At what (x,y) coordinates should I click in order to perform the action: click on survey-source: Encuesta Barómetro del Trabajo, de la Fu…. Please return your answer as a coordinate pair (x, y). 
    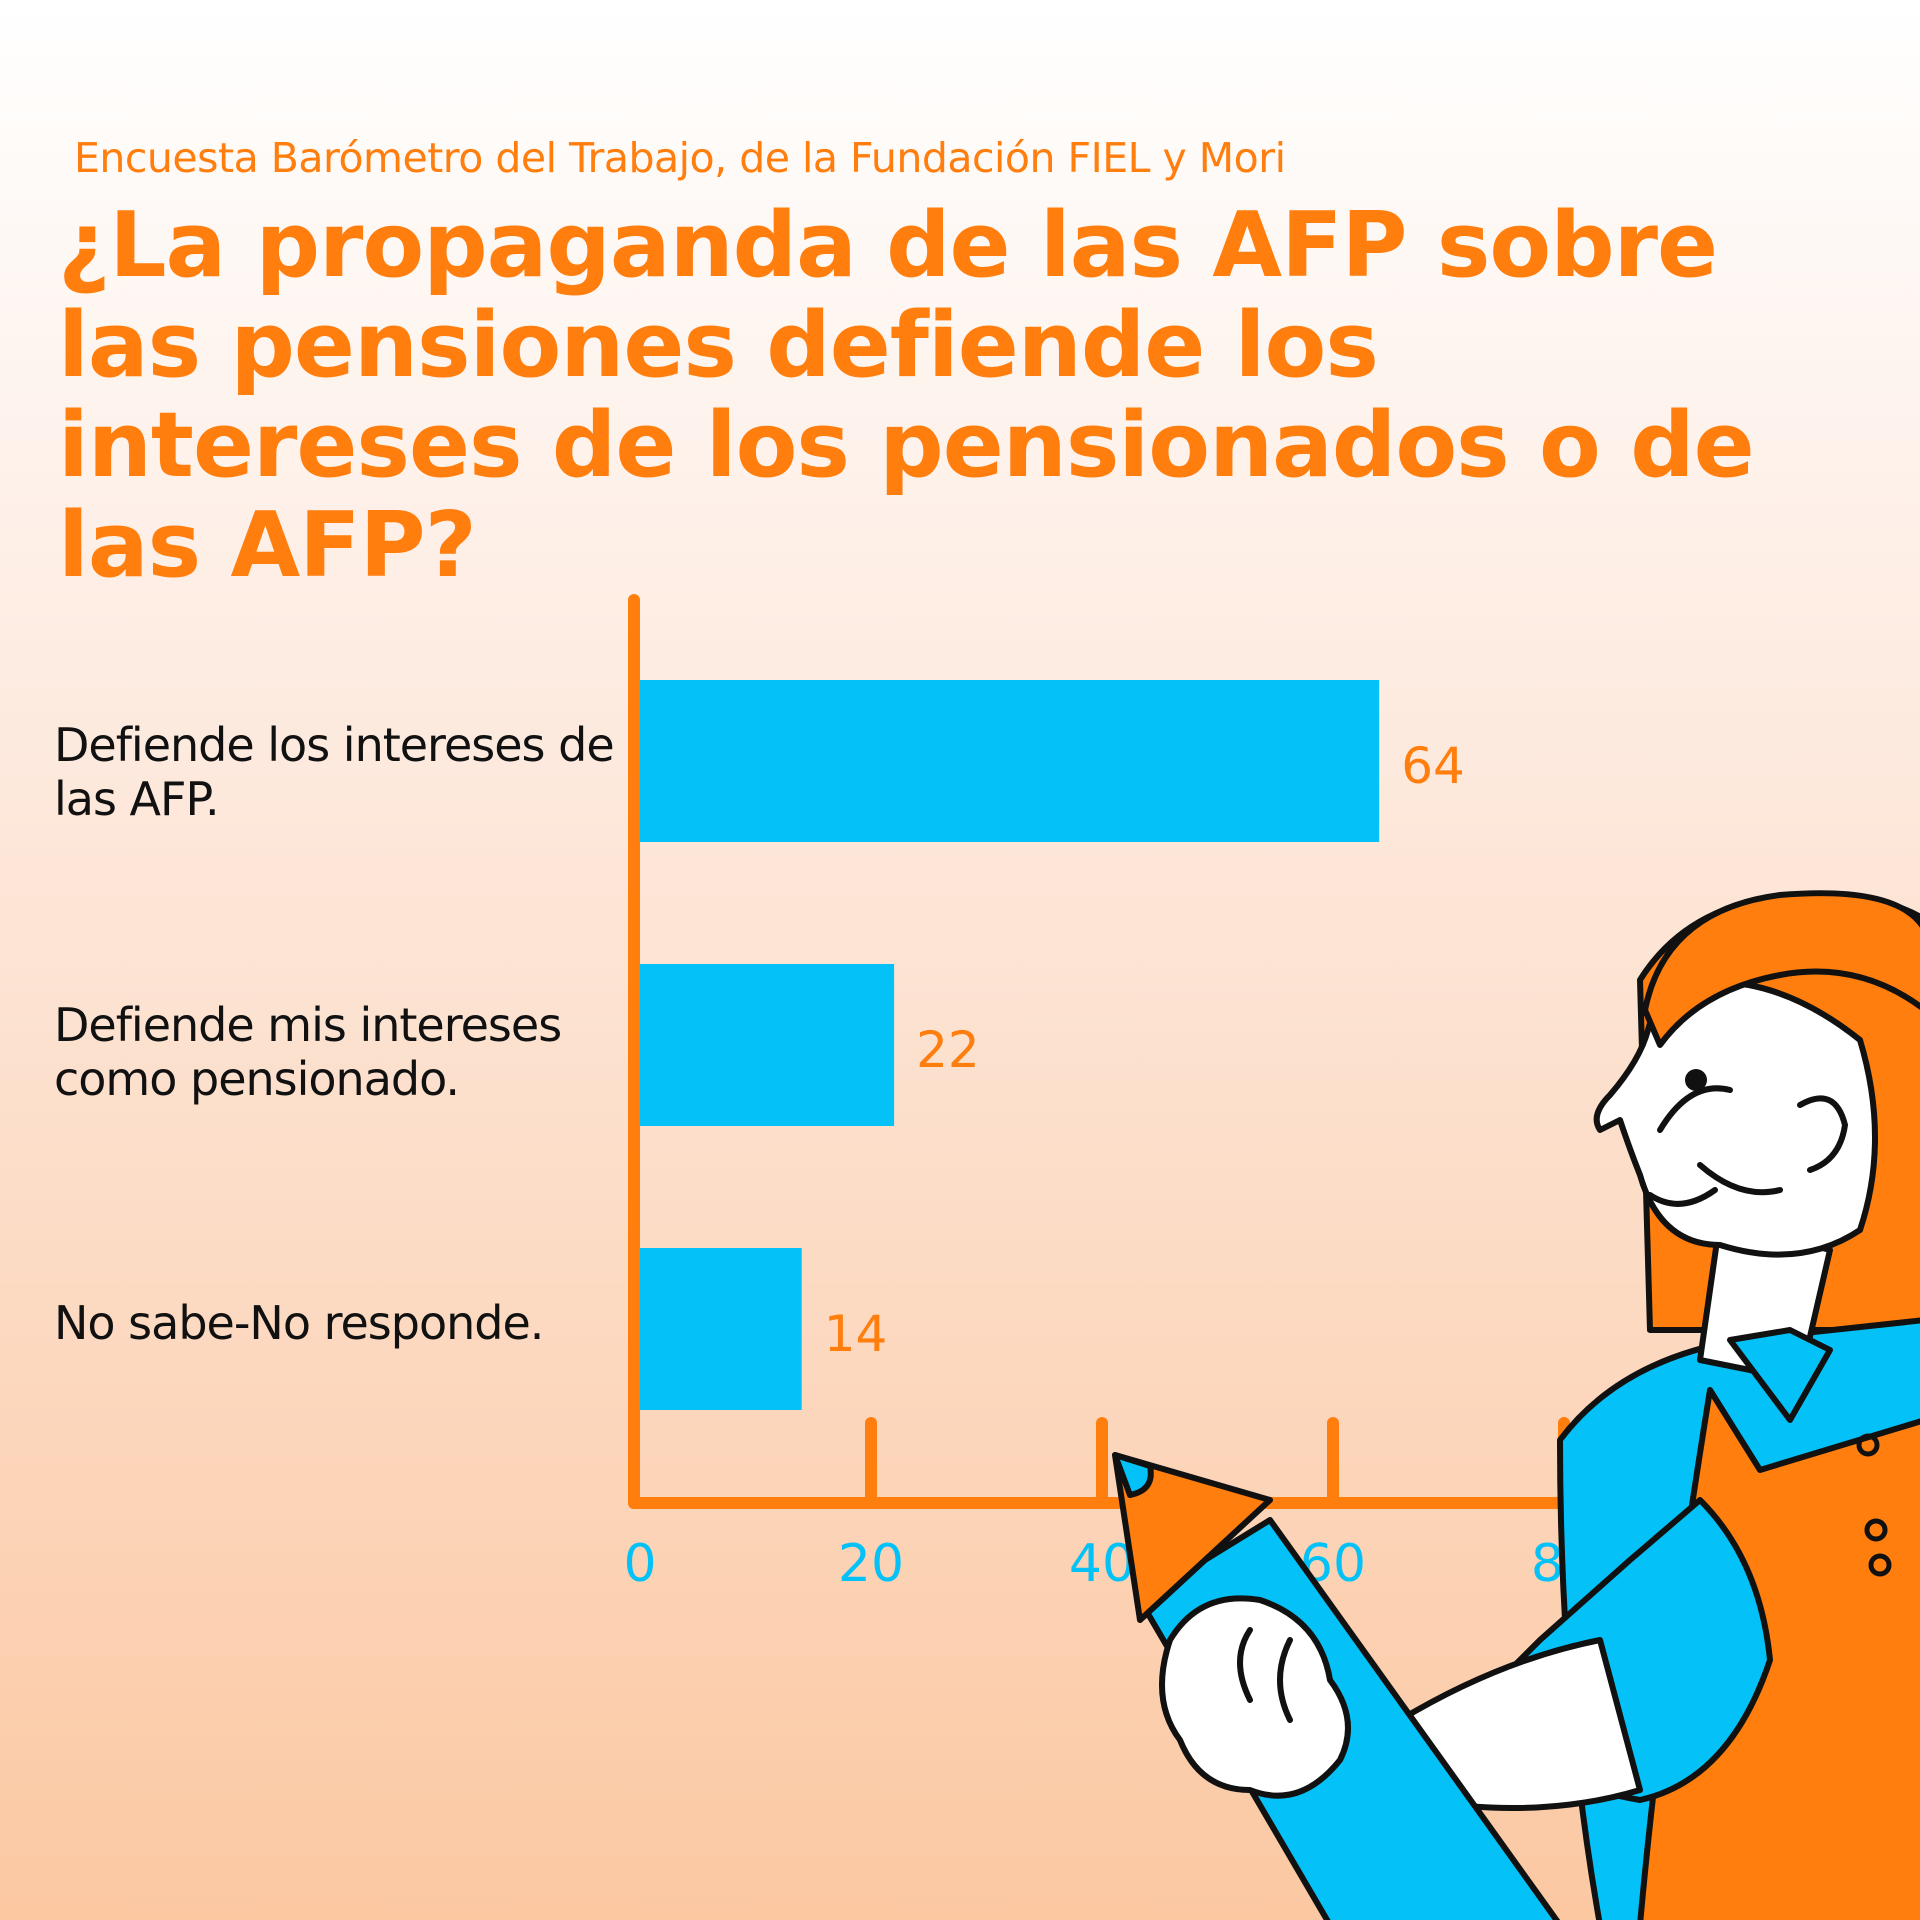
    Looking at the image, I should click on (680, 158).